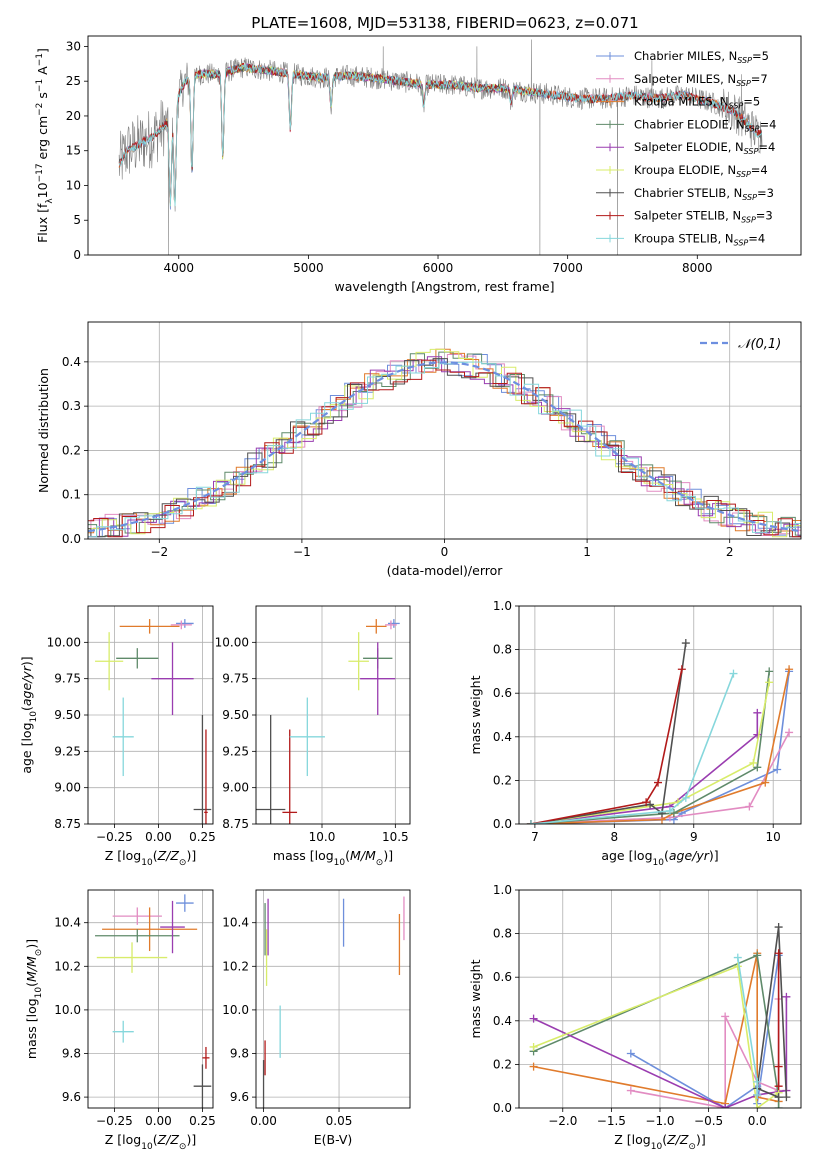 This screenshot has width=819, height=1170. What do you see at coordinates (333, 999) in the screenshot?
I see `mass-vs-ebv-plot-area` at bounding box center [333, 999].